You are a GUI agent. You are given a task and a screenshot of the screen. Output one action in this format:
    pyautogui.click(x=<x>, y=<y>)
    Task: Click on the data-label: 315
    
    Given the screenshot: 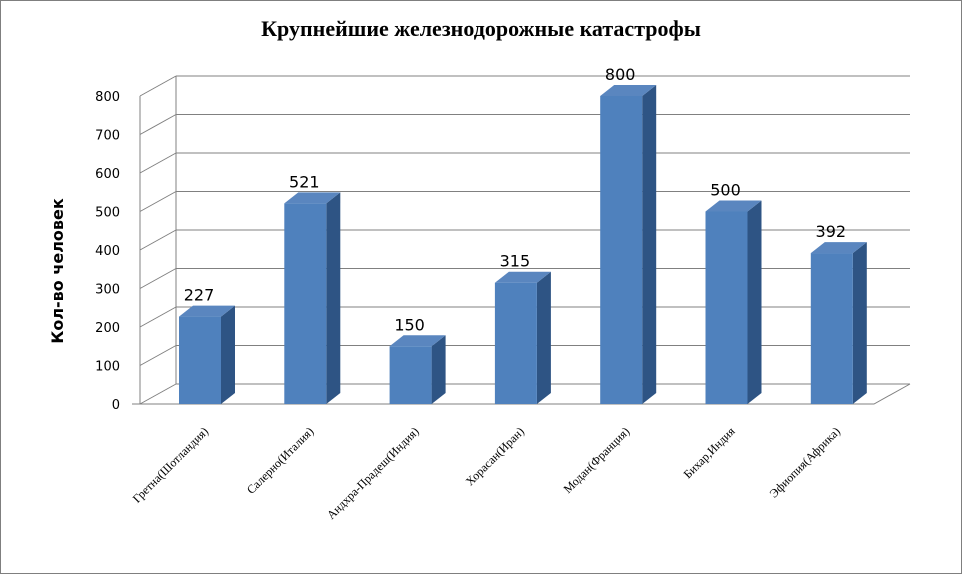 What is the action you would take?
    pyautogui.click(x=515, y=261)
    